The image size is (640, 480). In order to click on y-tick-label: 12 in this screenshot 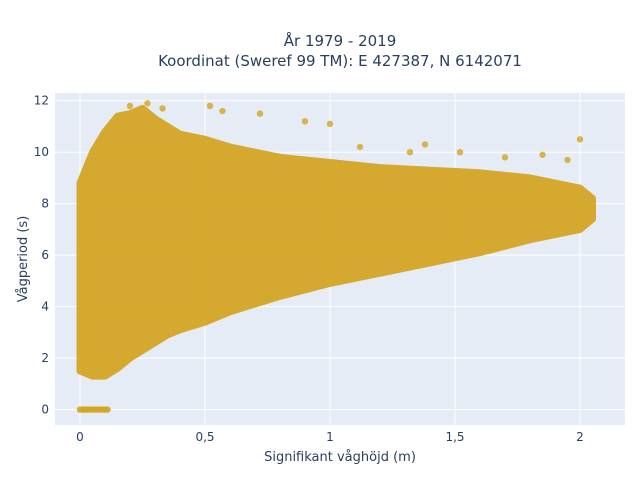, I will do `click(41, 101)`.